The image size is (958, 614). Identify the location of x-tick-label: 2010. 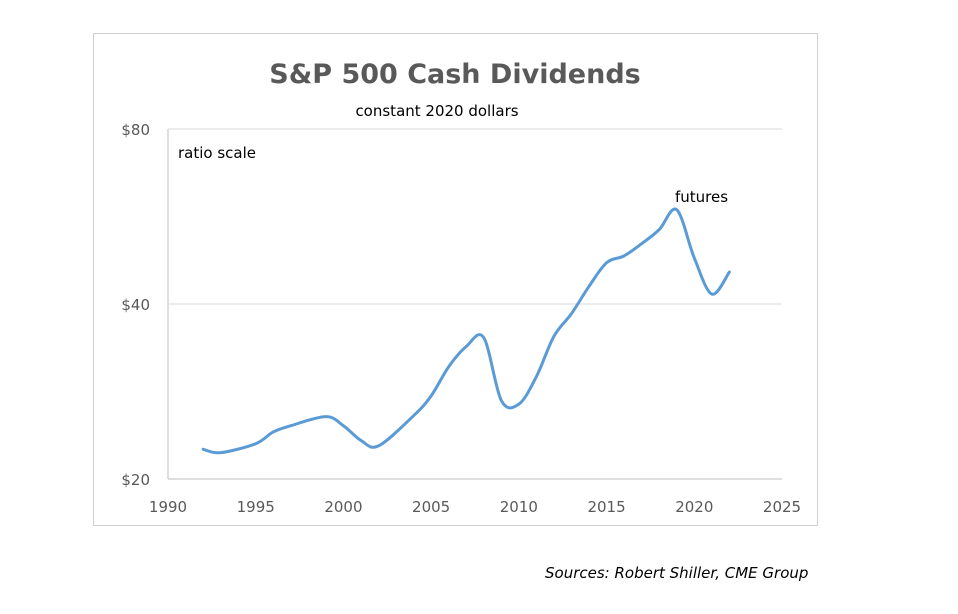
(519, 507).